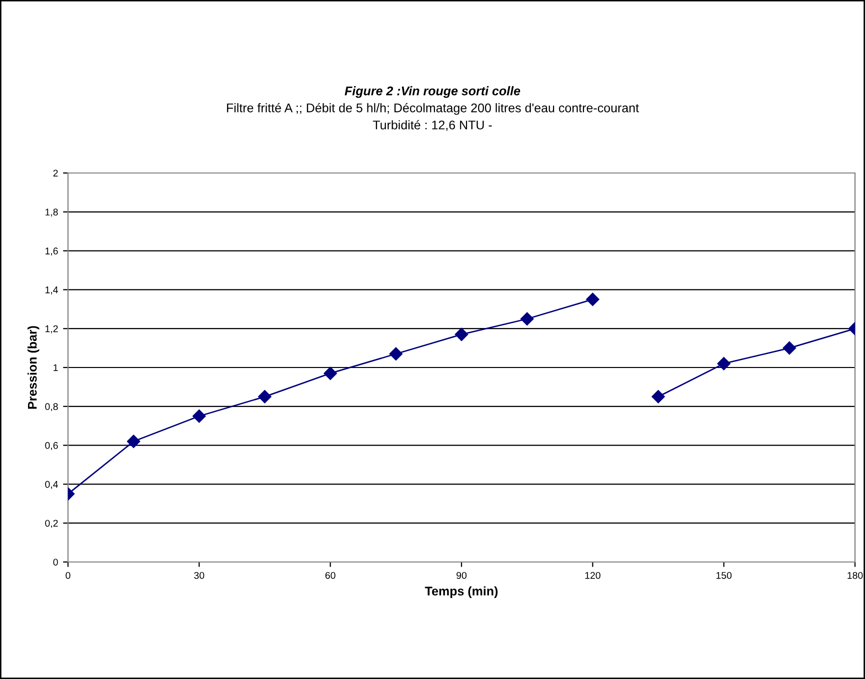 The image size is (865, 679). Describe the element at coordinates (433, 117) in the screenshot. I see `chart-subtitle: Filtre fritté A ;; Débit de 5 hl/h; Décolmatage 200 litres d'eau contre-courant Turbidité : 12,6 NTU -` at that location.